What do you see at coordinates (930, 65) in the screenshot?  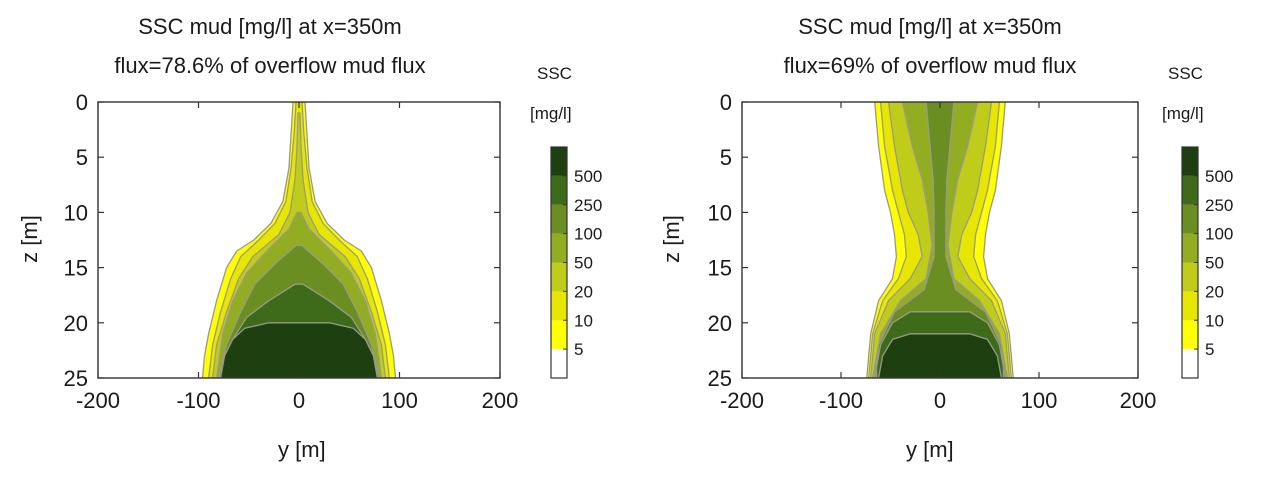 I see `chart-subtitle: flux=69% of overflow mud flux` at bounding box center [930, 65].